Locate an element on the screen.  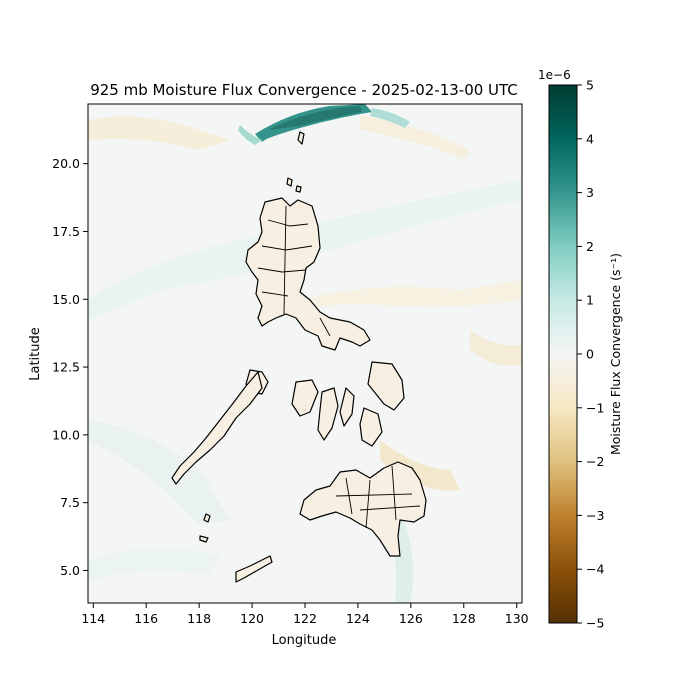
y-tick-label: 7.5 is located at coordinates (70, 502).